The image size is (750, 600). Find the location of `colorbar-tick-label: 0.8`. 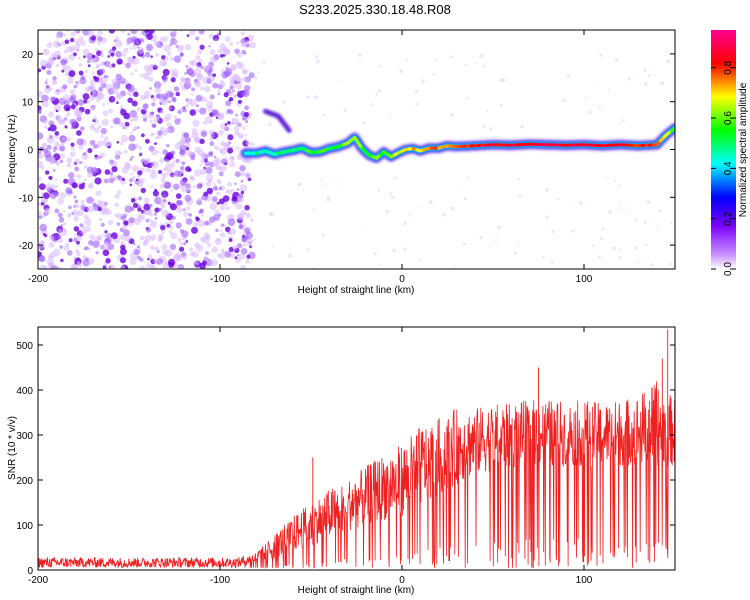

colorbar-tick-label: 0.8 is located at coordinates (728, 67).